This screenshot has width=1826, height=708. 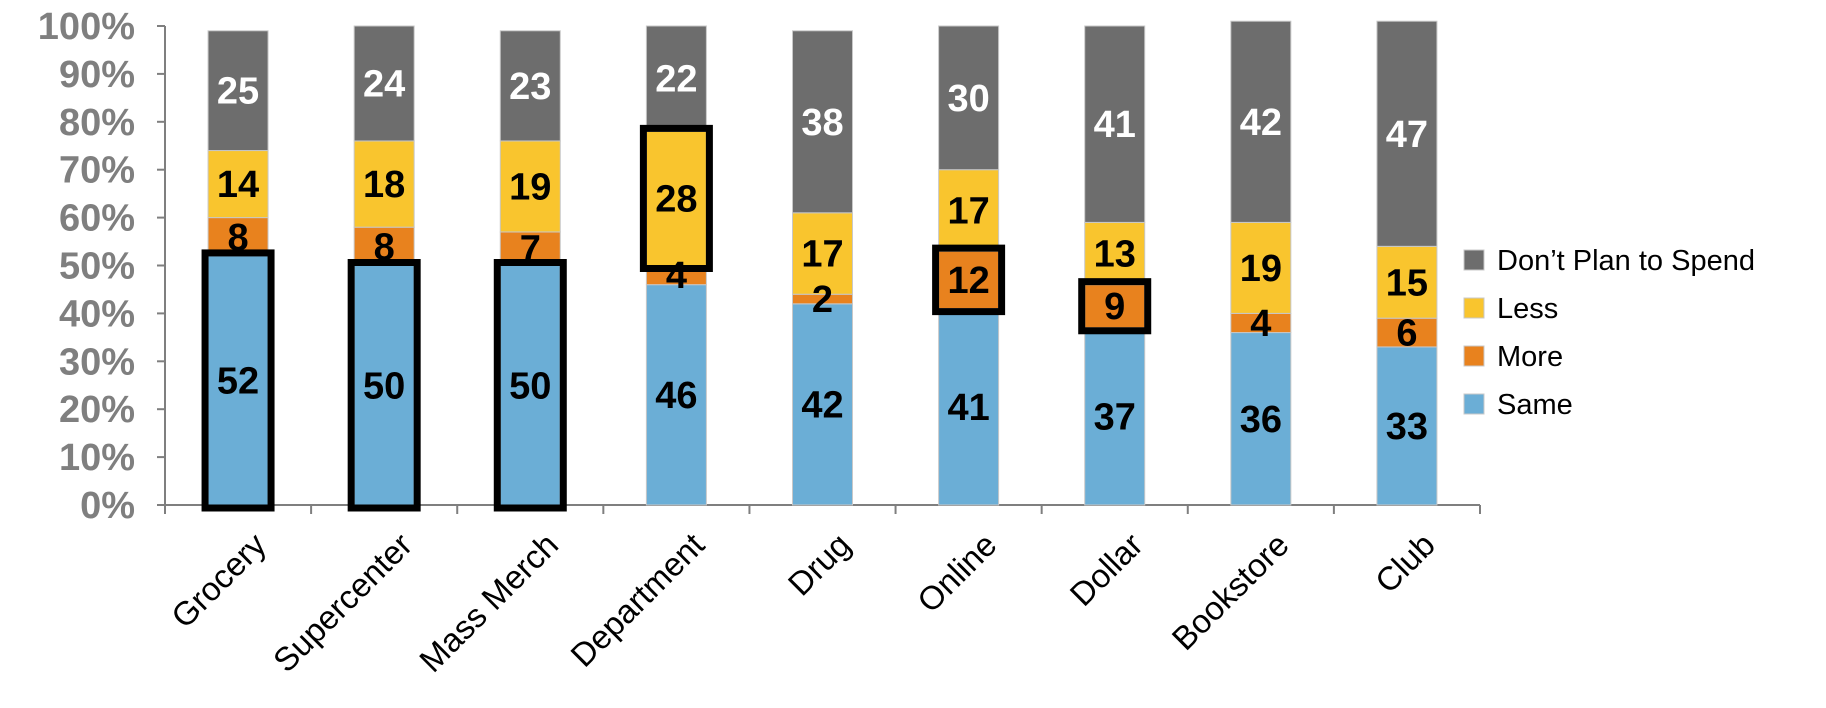 I want to click on bar-bookstore-don-t-plan-to-spend, so click(x=1261, y=121).